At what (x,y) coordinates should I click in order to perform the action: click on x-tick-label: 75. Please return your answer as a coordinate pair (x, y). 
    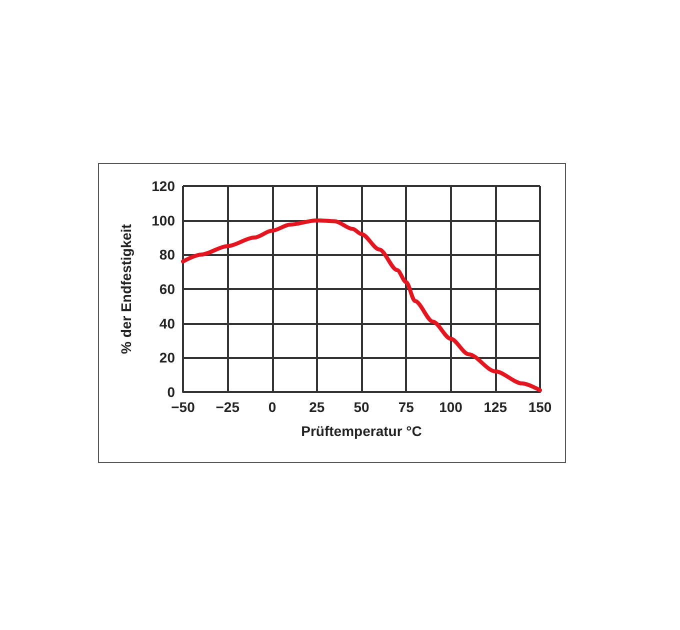
    Looking at the image, I should click on (406, 407).